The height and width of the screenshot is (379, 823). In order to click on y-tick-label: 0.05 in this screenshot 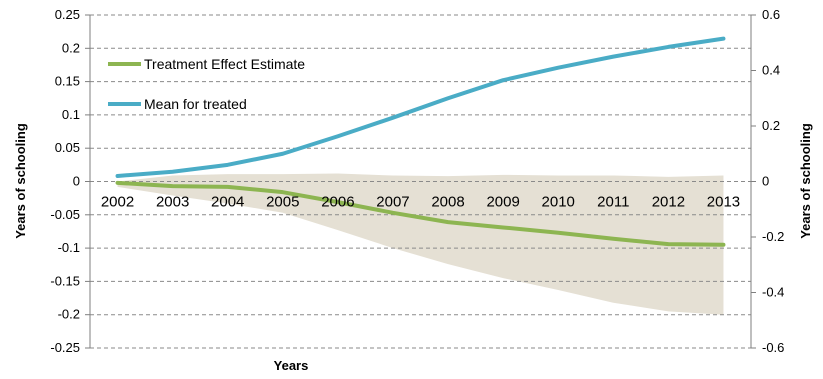, I will do `click(67, 147)`.